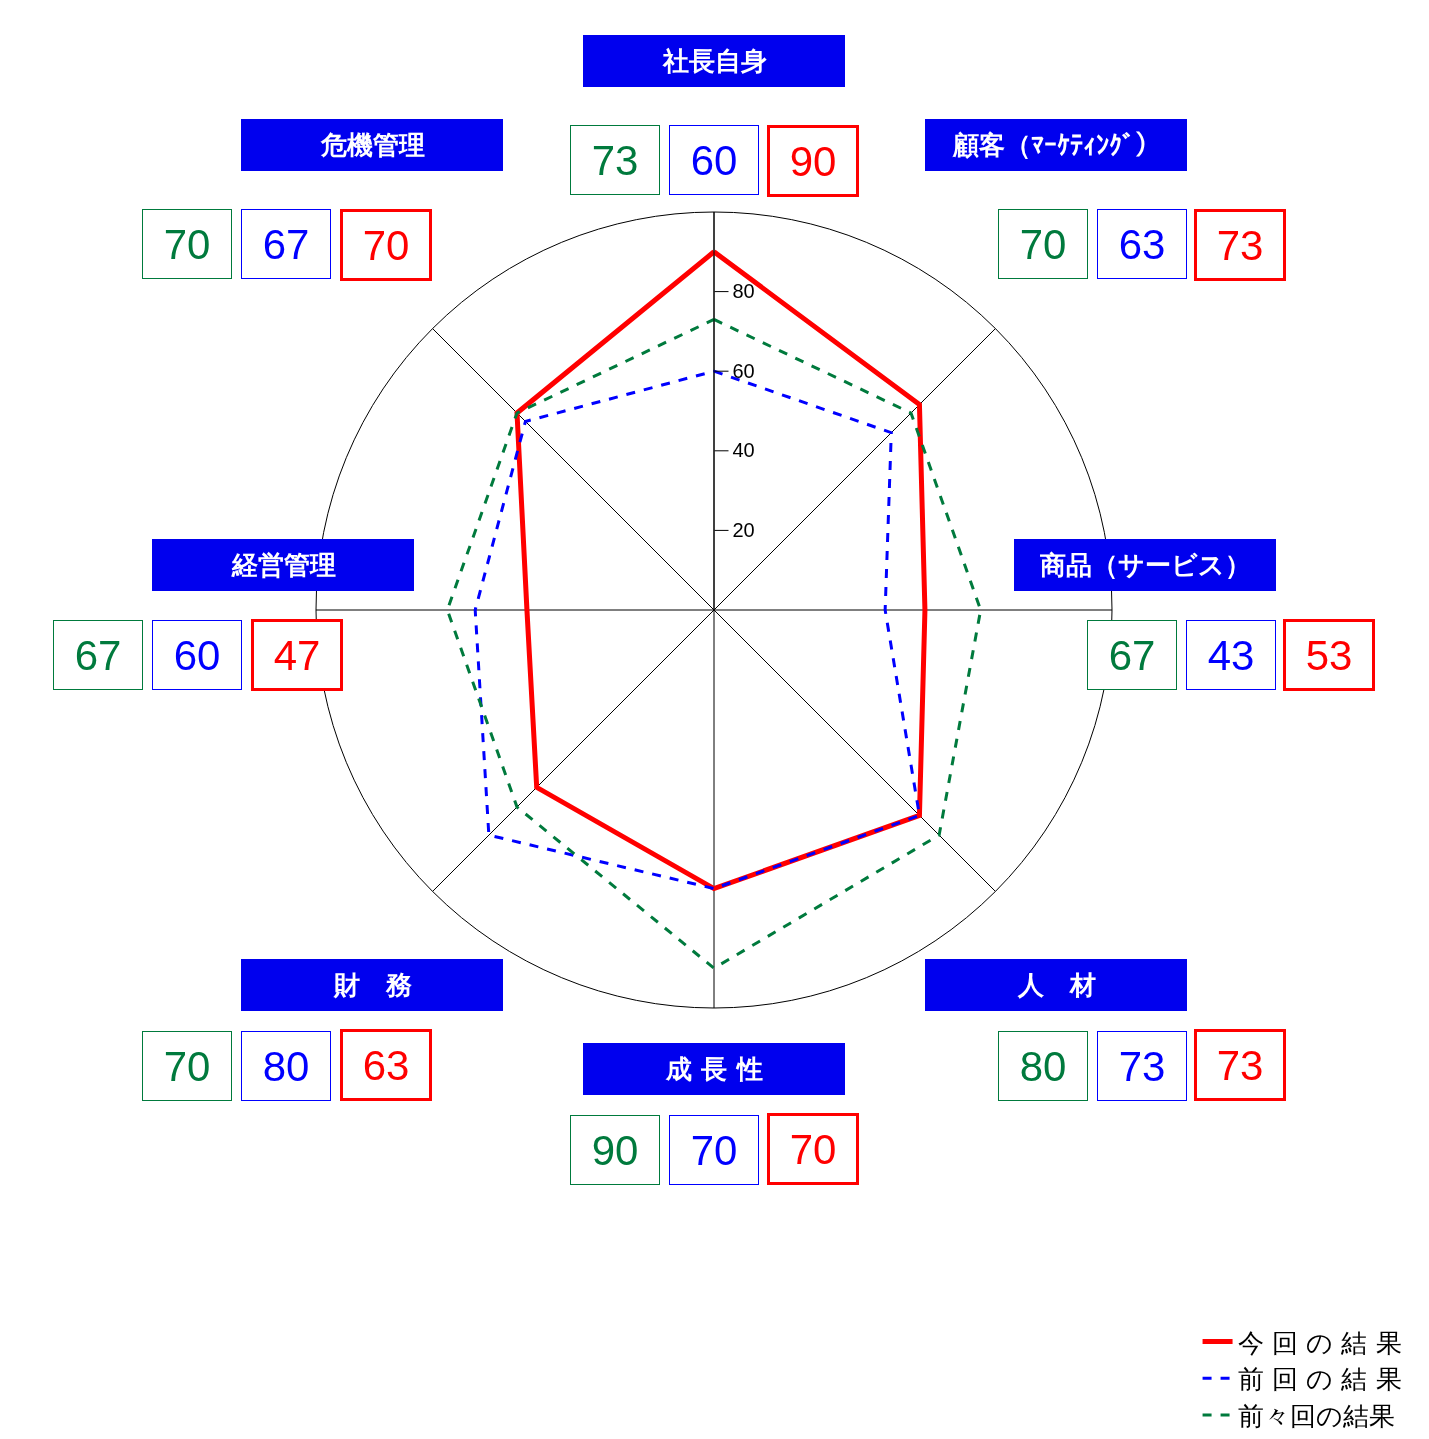  Describe the element at coordinates (1329, 655) in the screenshot. I see `text: 53` at that location.